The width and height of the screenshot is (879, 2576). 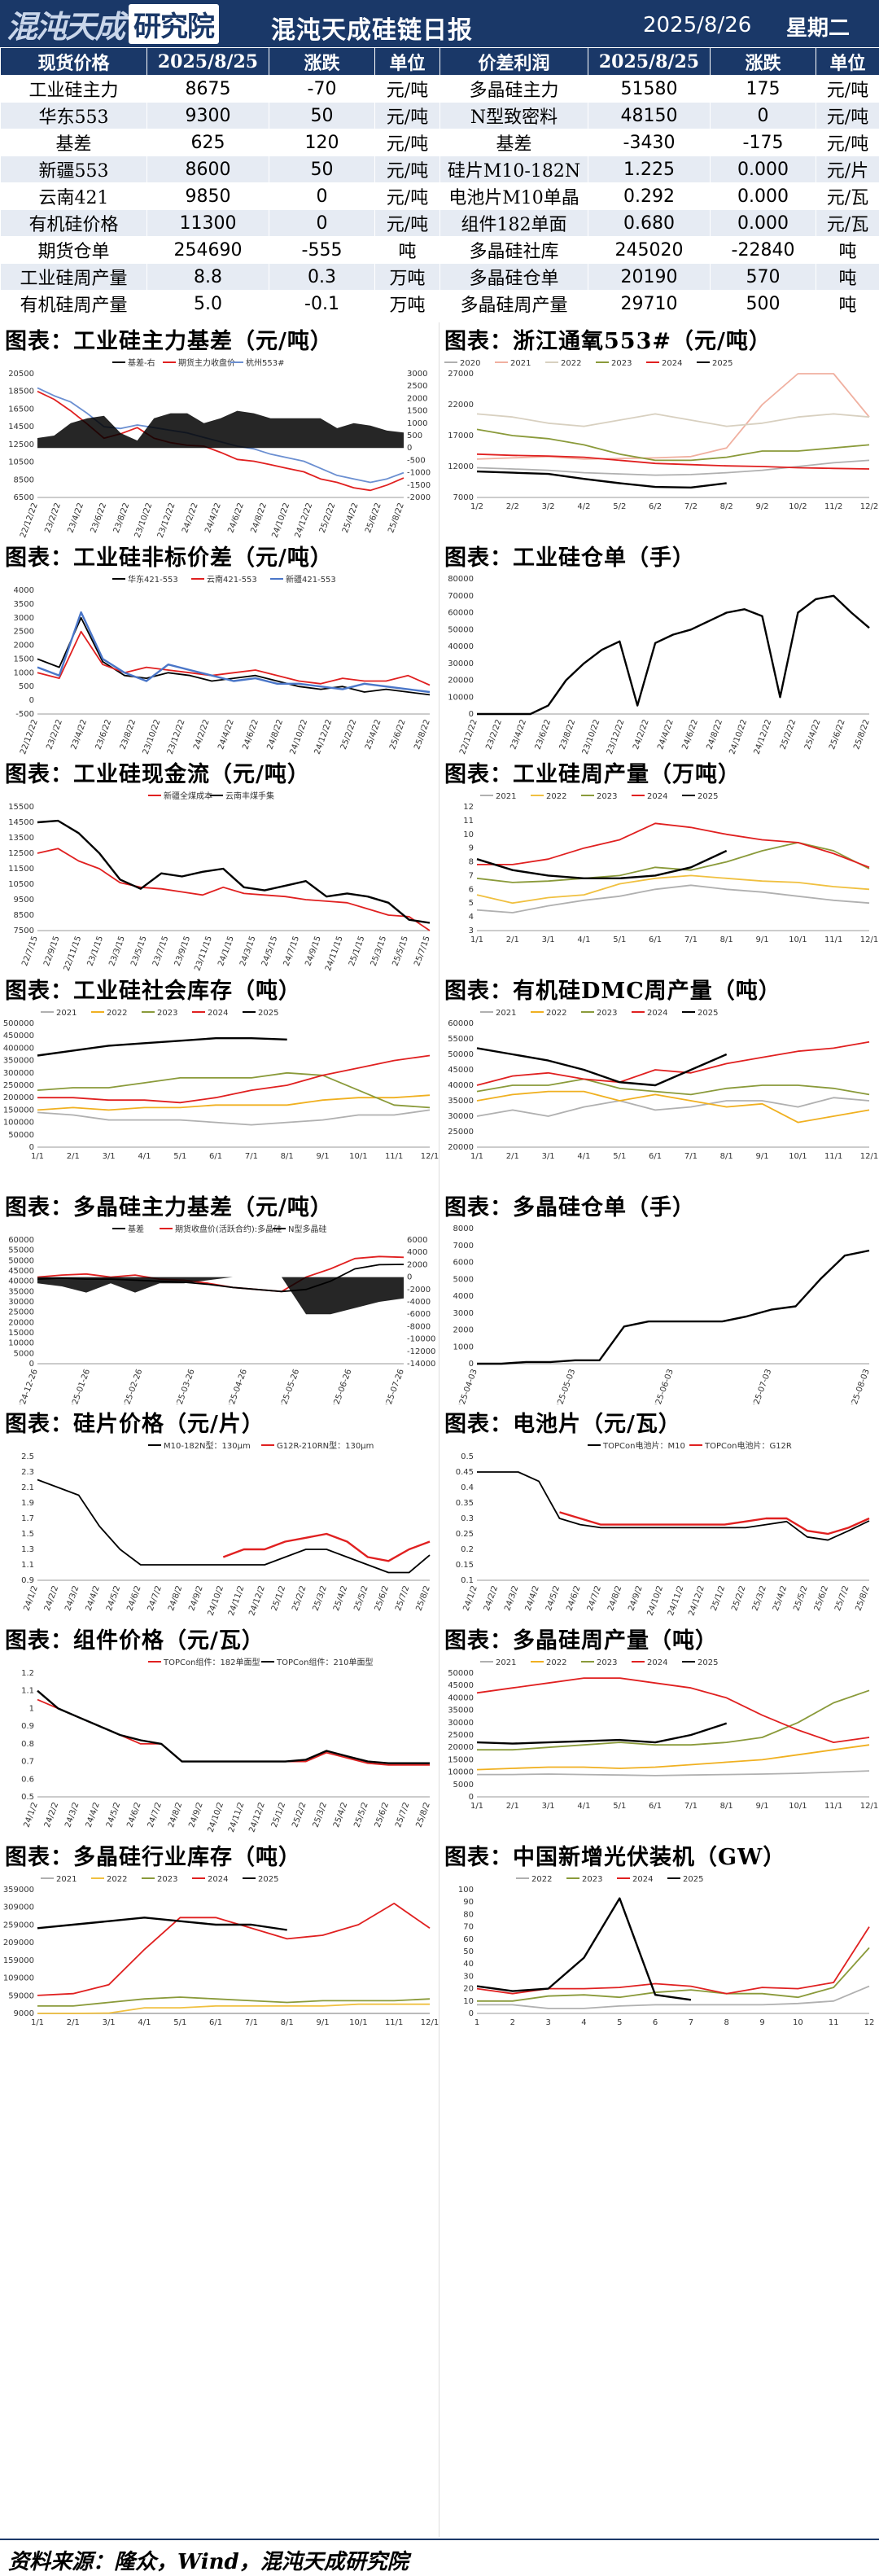 What do you see at coordinates (562, 1424) in the screenshot?
I see `chart-title: 图表：电池片（元/瓦）` at bounding box center [562, 1424].